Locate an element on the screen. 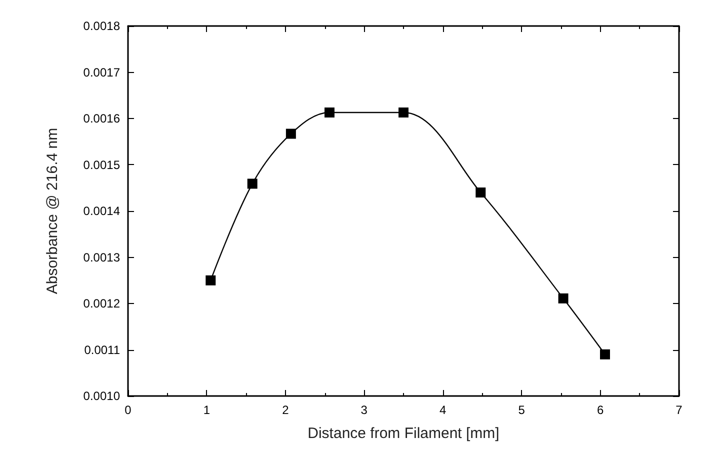  x-tick-label: 7 is located at coordinates (679, 410).